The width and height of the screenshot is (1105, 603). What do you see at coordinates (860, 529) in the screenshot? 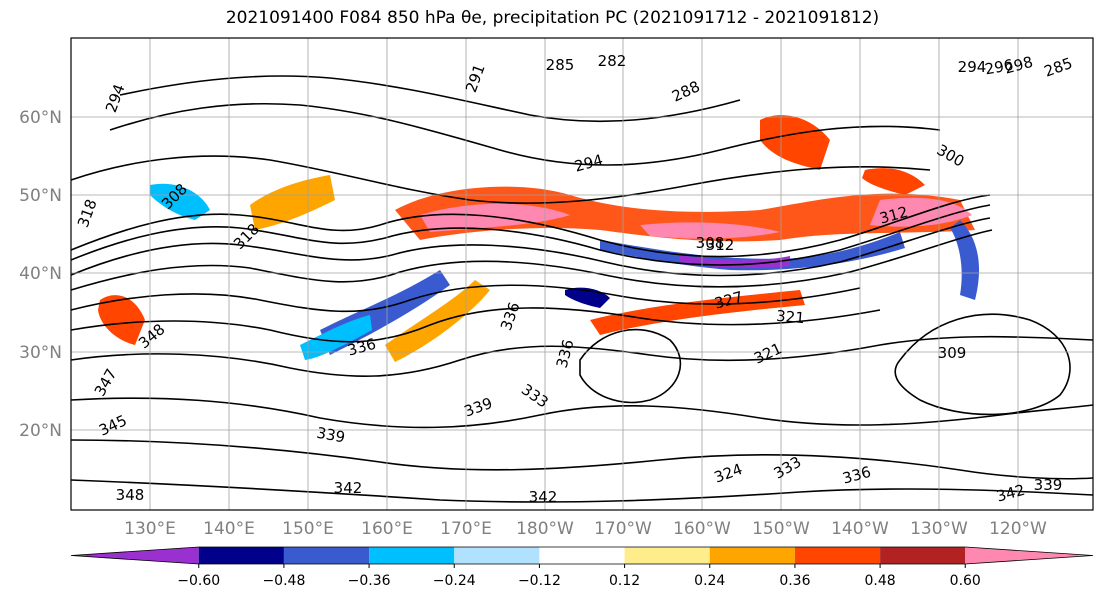
I see `lon-label: 140°W` at bounding box center [860, 529].